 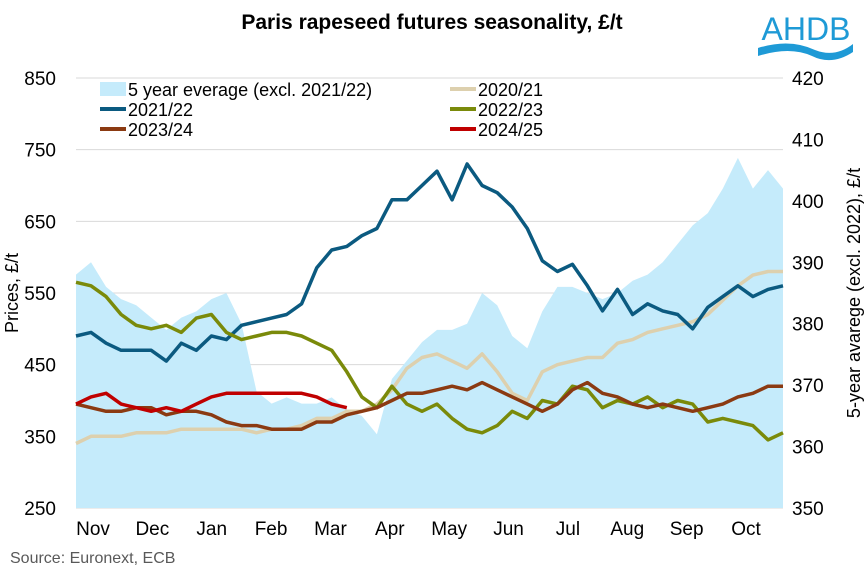 What do you see at coordinates (510, 110) in the screenshot?
I see `legend-label: 2022/23` at bounding box center [510, 110].